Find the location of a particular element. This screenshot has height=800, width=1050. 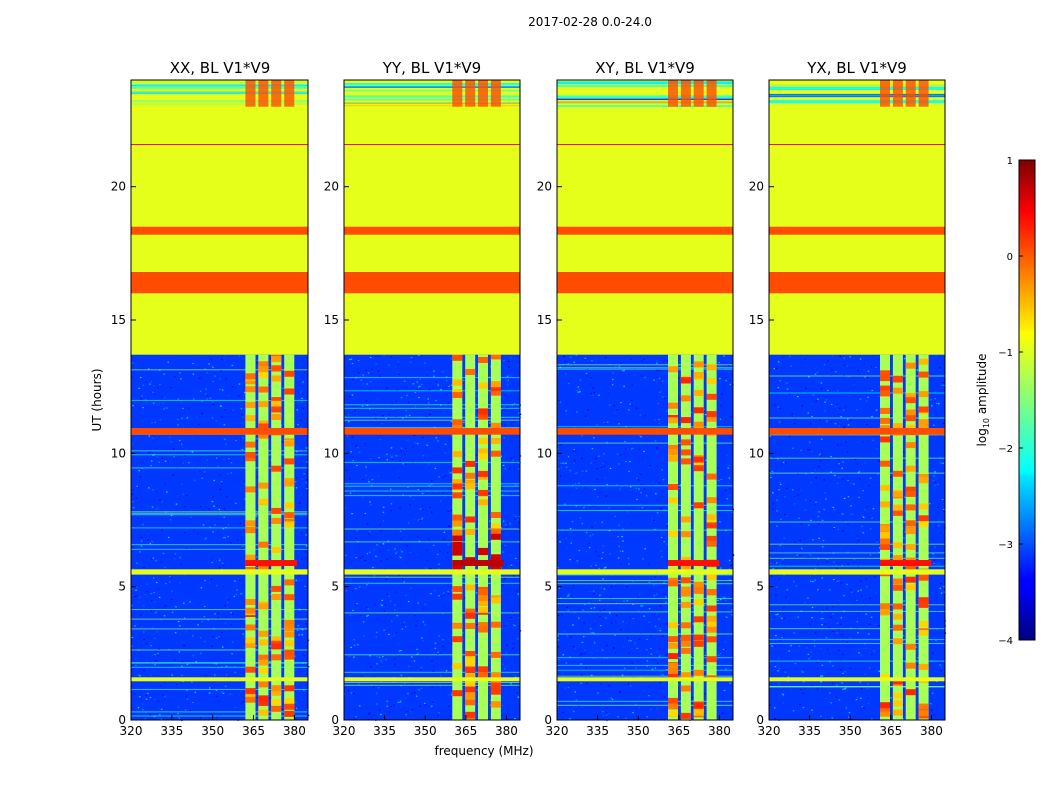

x-tick-label: 350 is located at coordinates (212, 731).